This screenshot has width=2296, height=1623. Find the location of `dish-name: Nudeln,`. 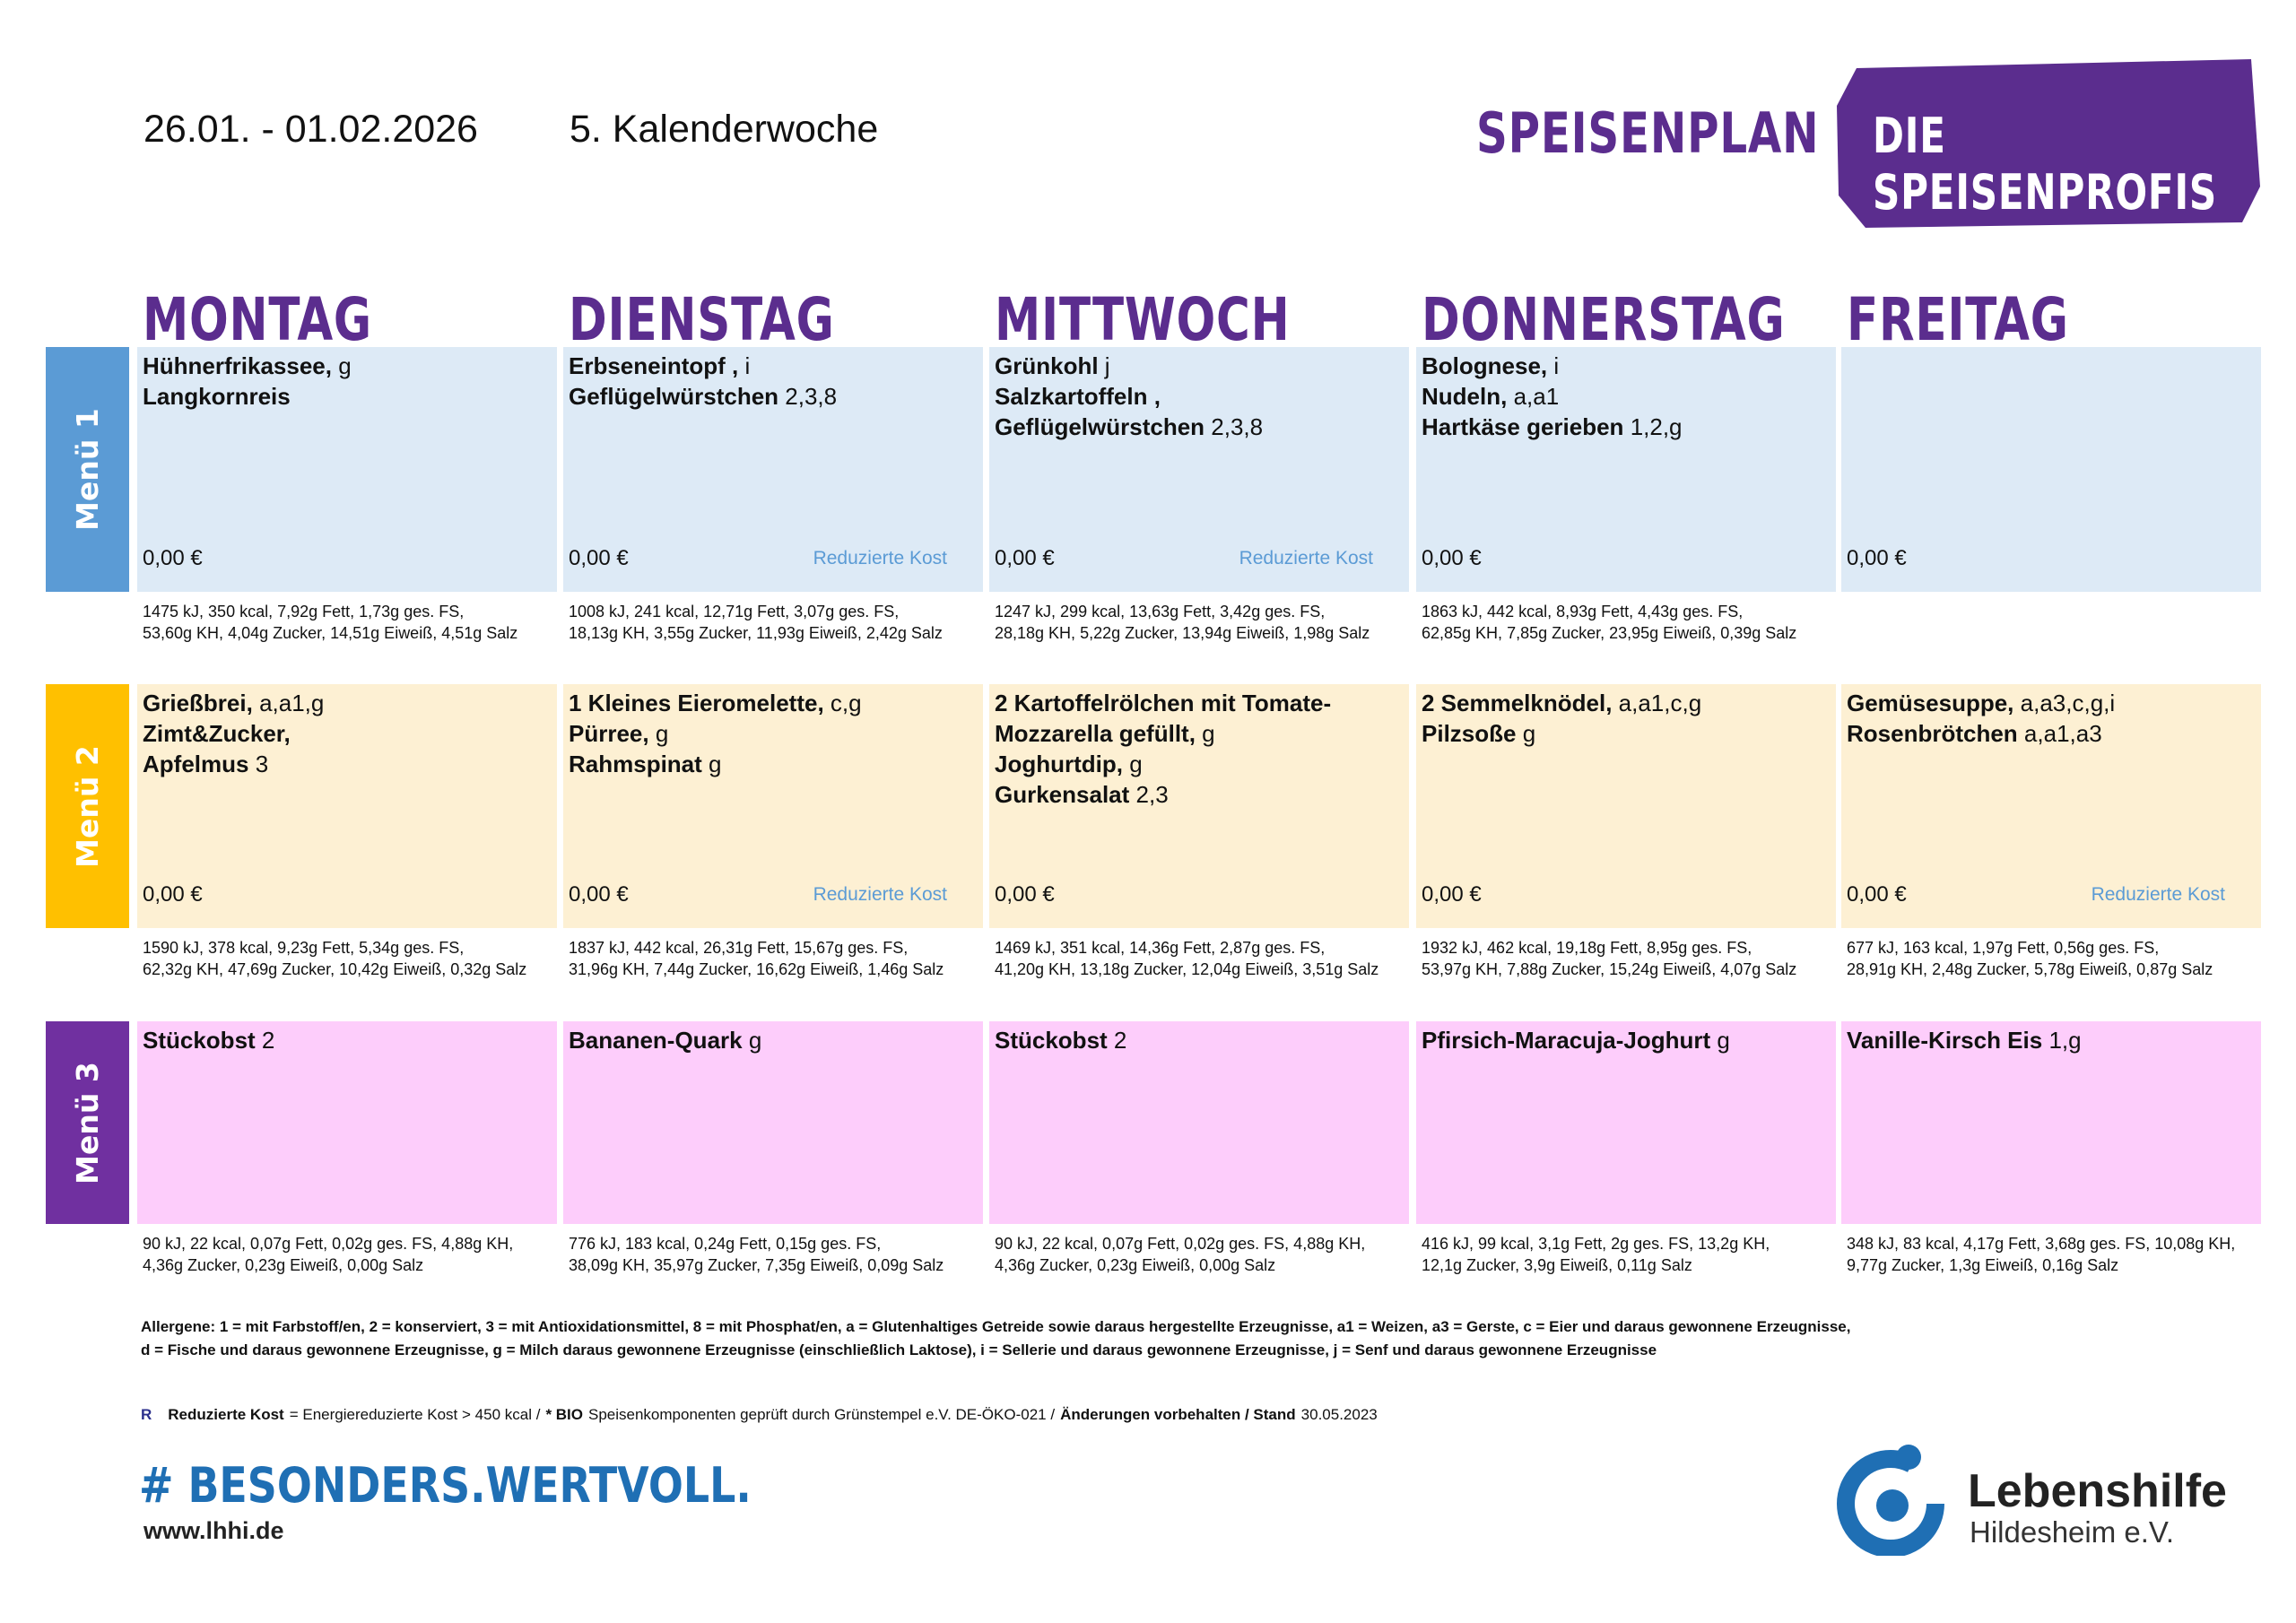

dish-name: Nudeln, is located at coordinates (1465, 396).